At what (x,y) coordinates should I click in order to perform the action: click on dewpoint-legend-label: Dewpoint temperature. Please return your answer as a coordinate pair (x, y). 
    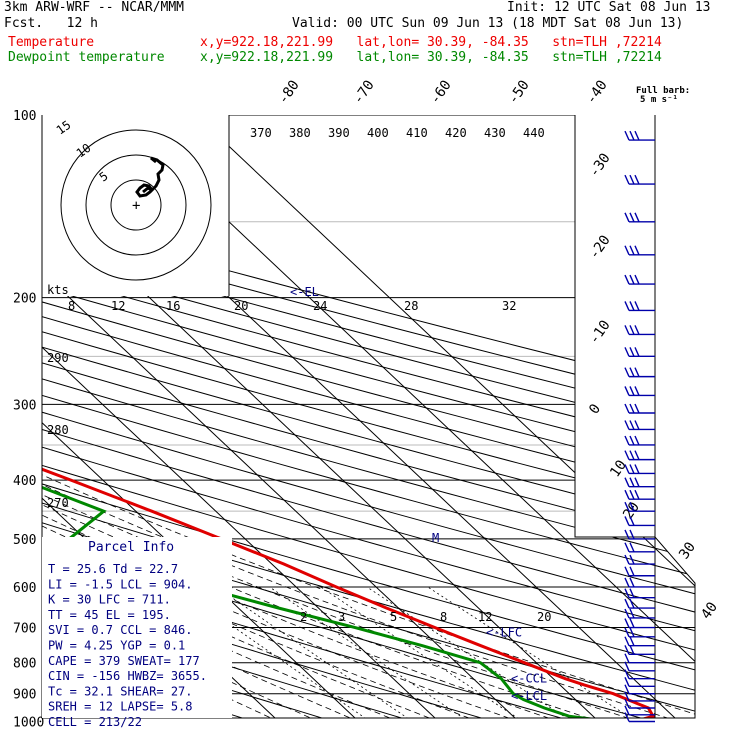
    Looking at the image, I should click on (86, 57).